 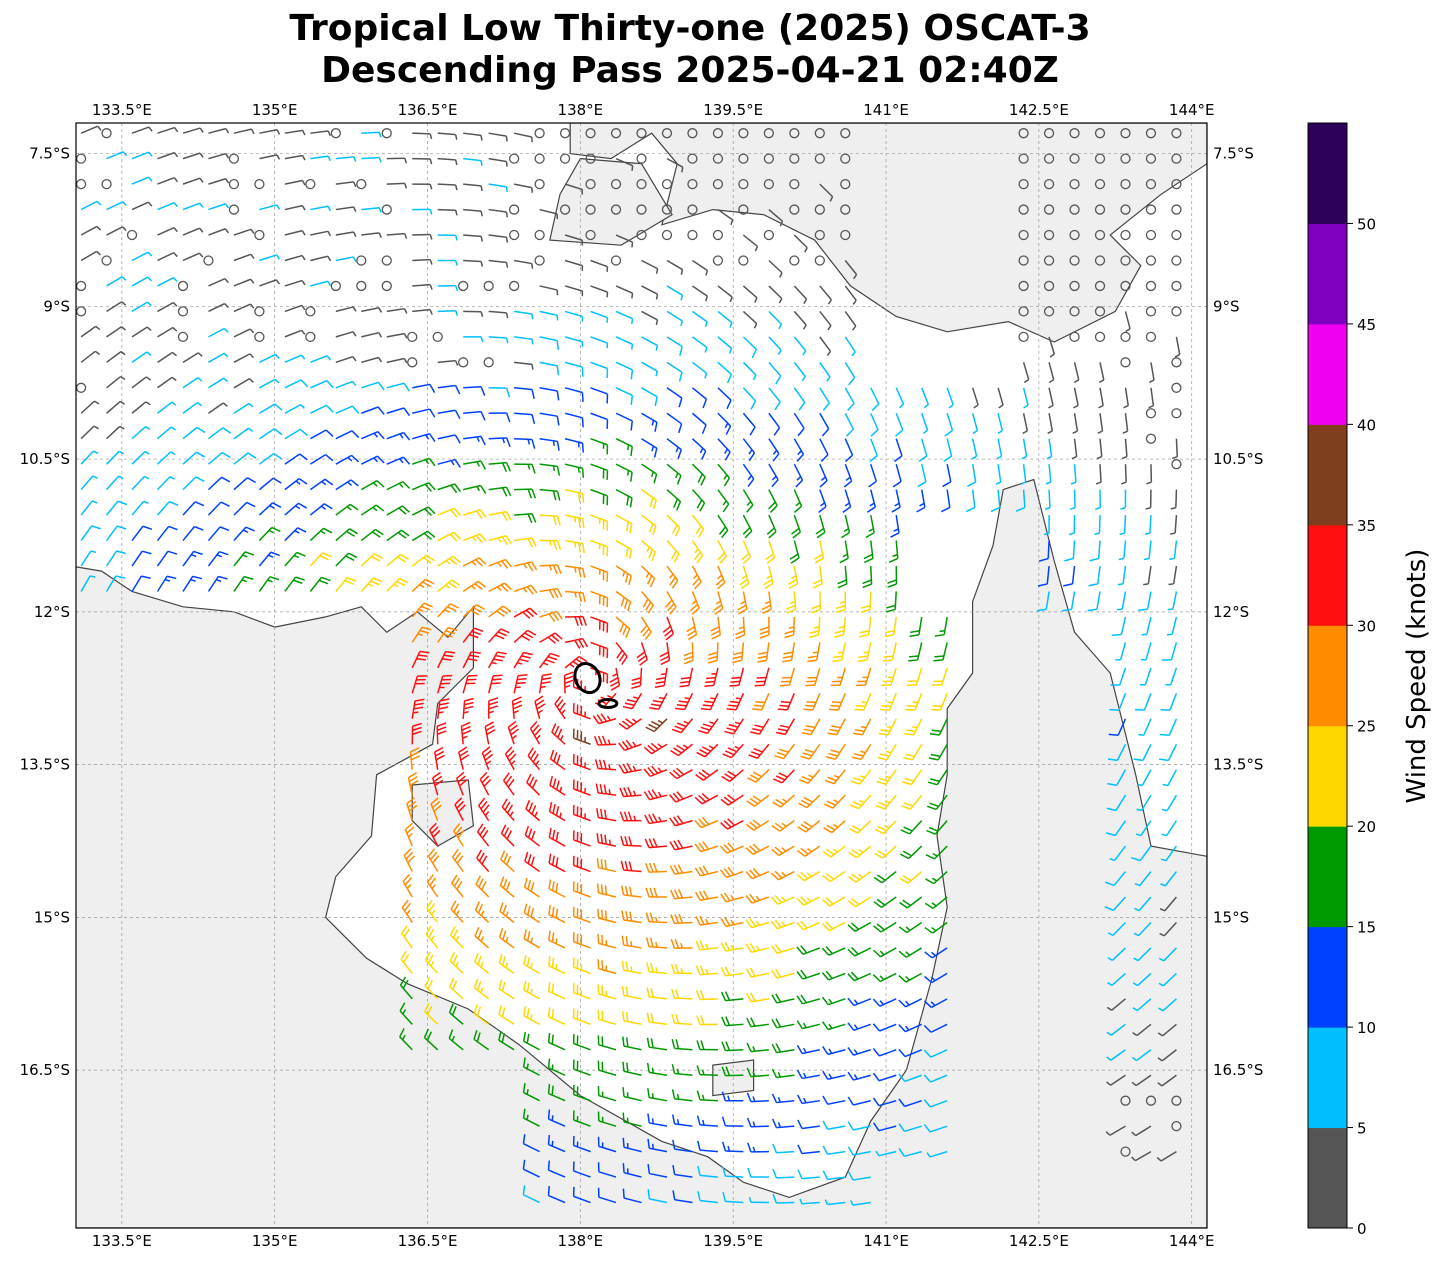 What do you see at coordinates (1226, 306) in the screenshot?
I see `lat-tick-label-right: 9°S` at bounding box center [1226, 306].